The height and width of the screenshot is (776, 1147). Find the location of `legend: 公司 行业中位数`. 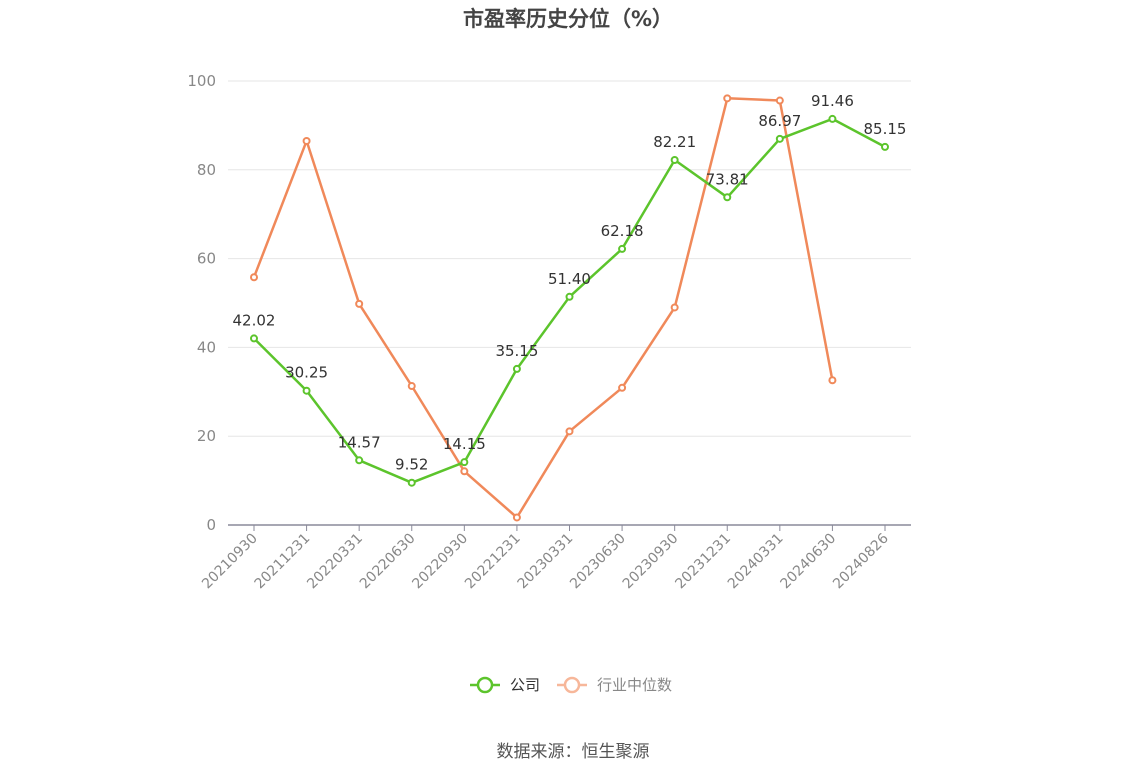

legend: 公司 行业中位数 is located at coordinates (571, 685).